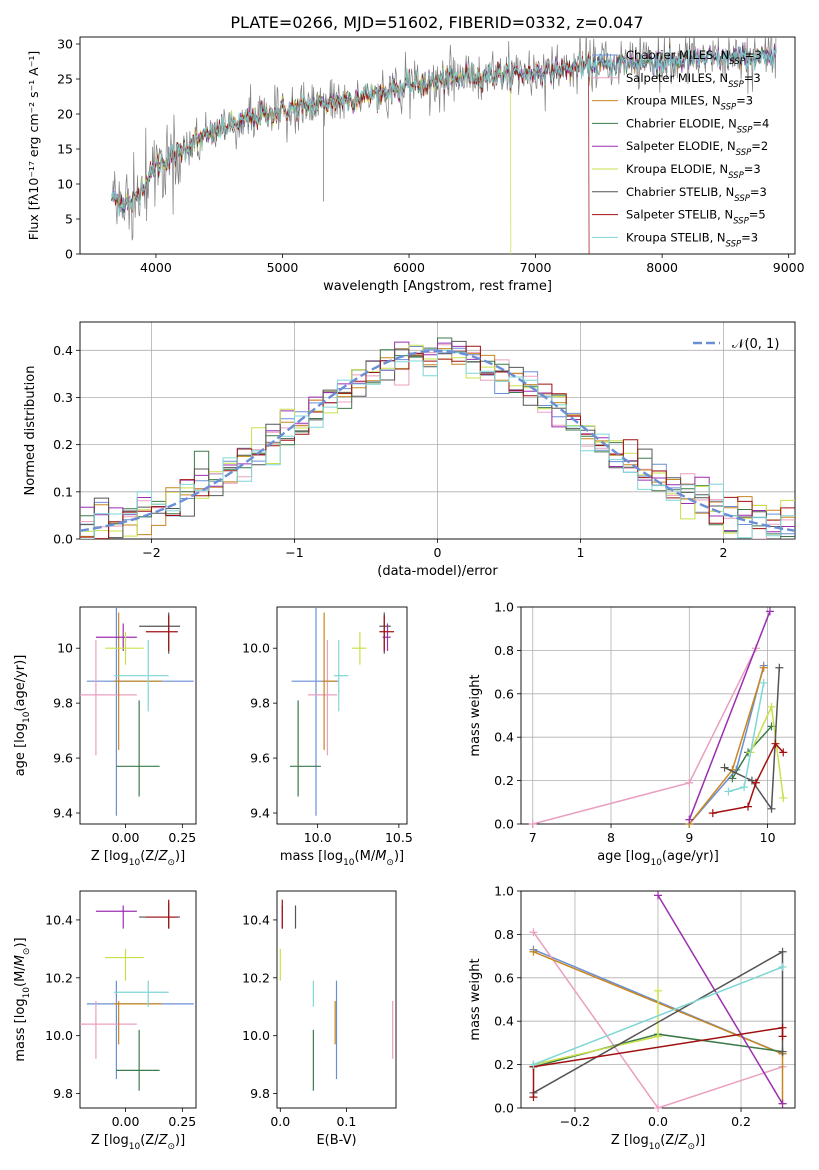  Describe the element at coordinates (63, 444) in the screenshot. I see `y-tick-label: 0.2` at that location.